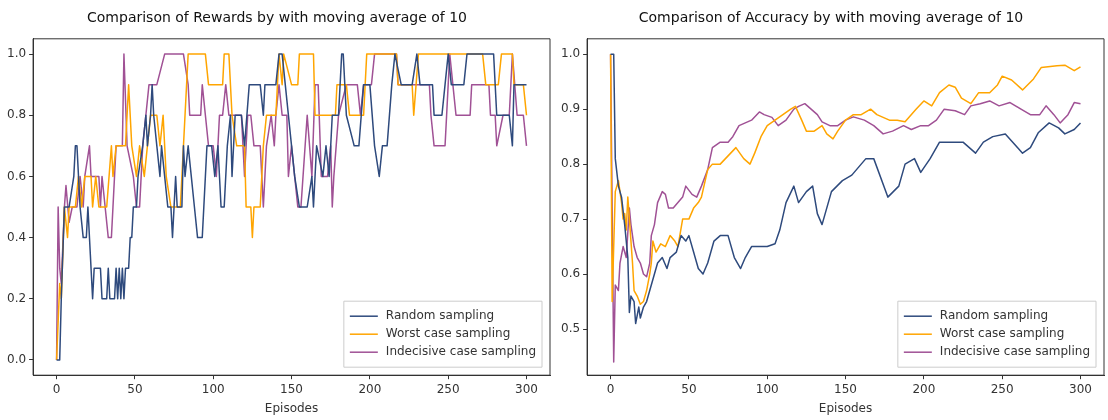 This screenshot has height=420, width=1108. What do you see at coordinates (277, 17) in the screenshot?
I see `chart-title: Comparison of Rewards by with moving average of 10` at bounding box center [277, 17].